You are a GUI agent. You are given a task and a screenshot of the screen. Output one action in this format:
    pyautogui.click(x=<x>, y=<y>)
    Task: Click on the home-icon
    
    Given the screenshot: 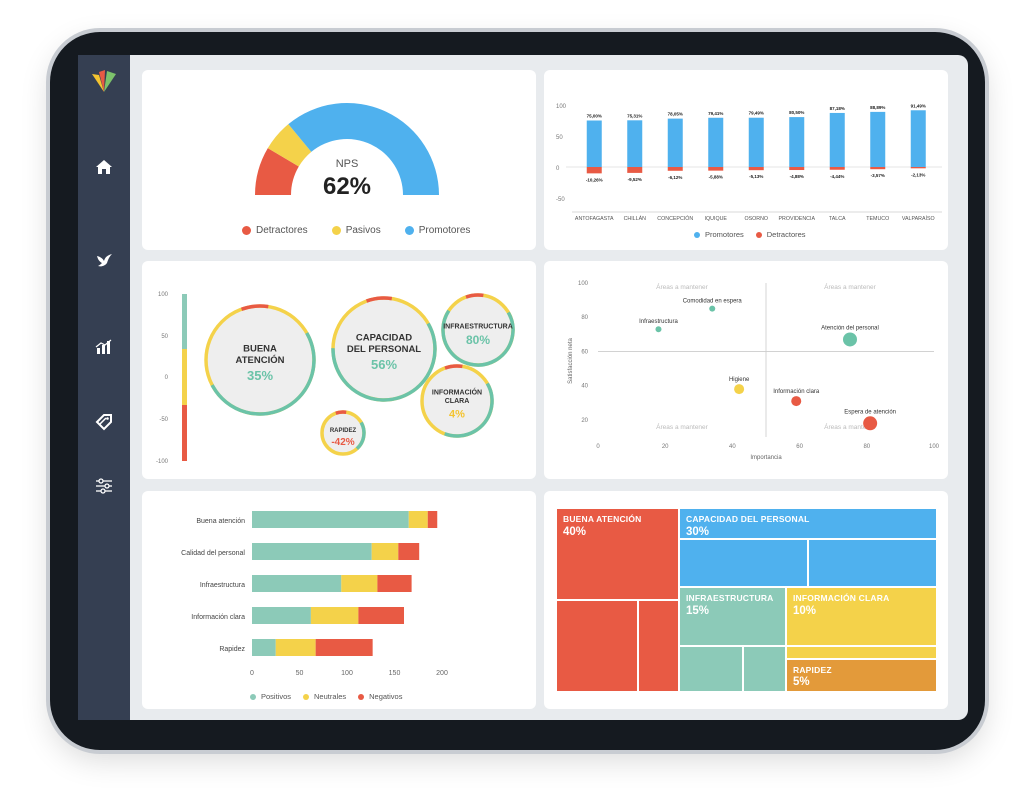 What is the action you would take?
    pyautogui.click(x=104, y=167)
    